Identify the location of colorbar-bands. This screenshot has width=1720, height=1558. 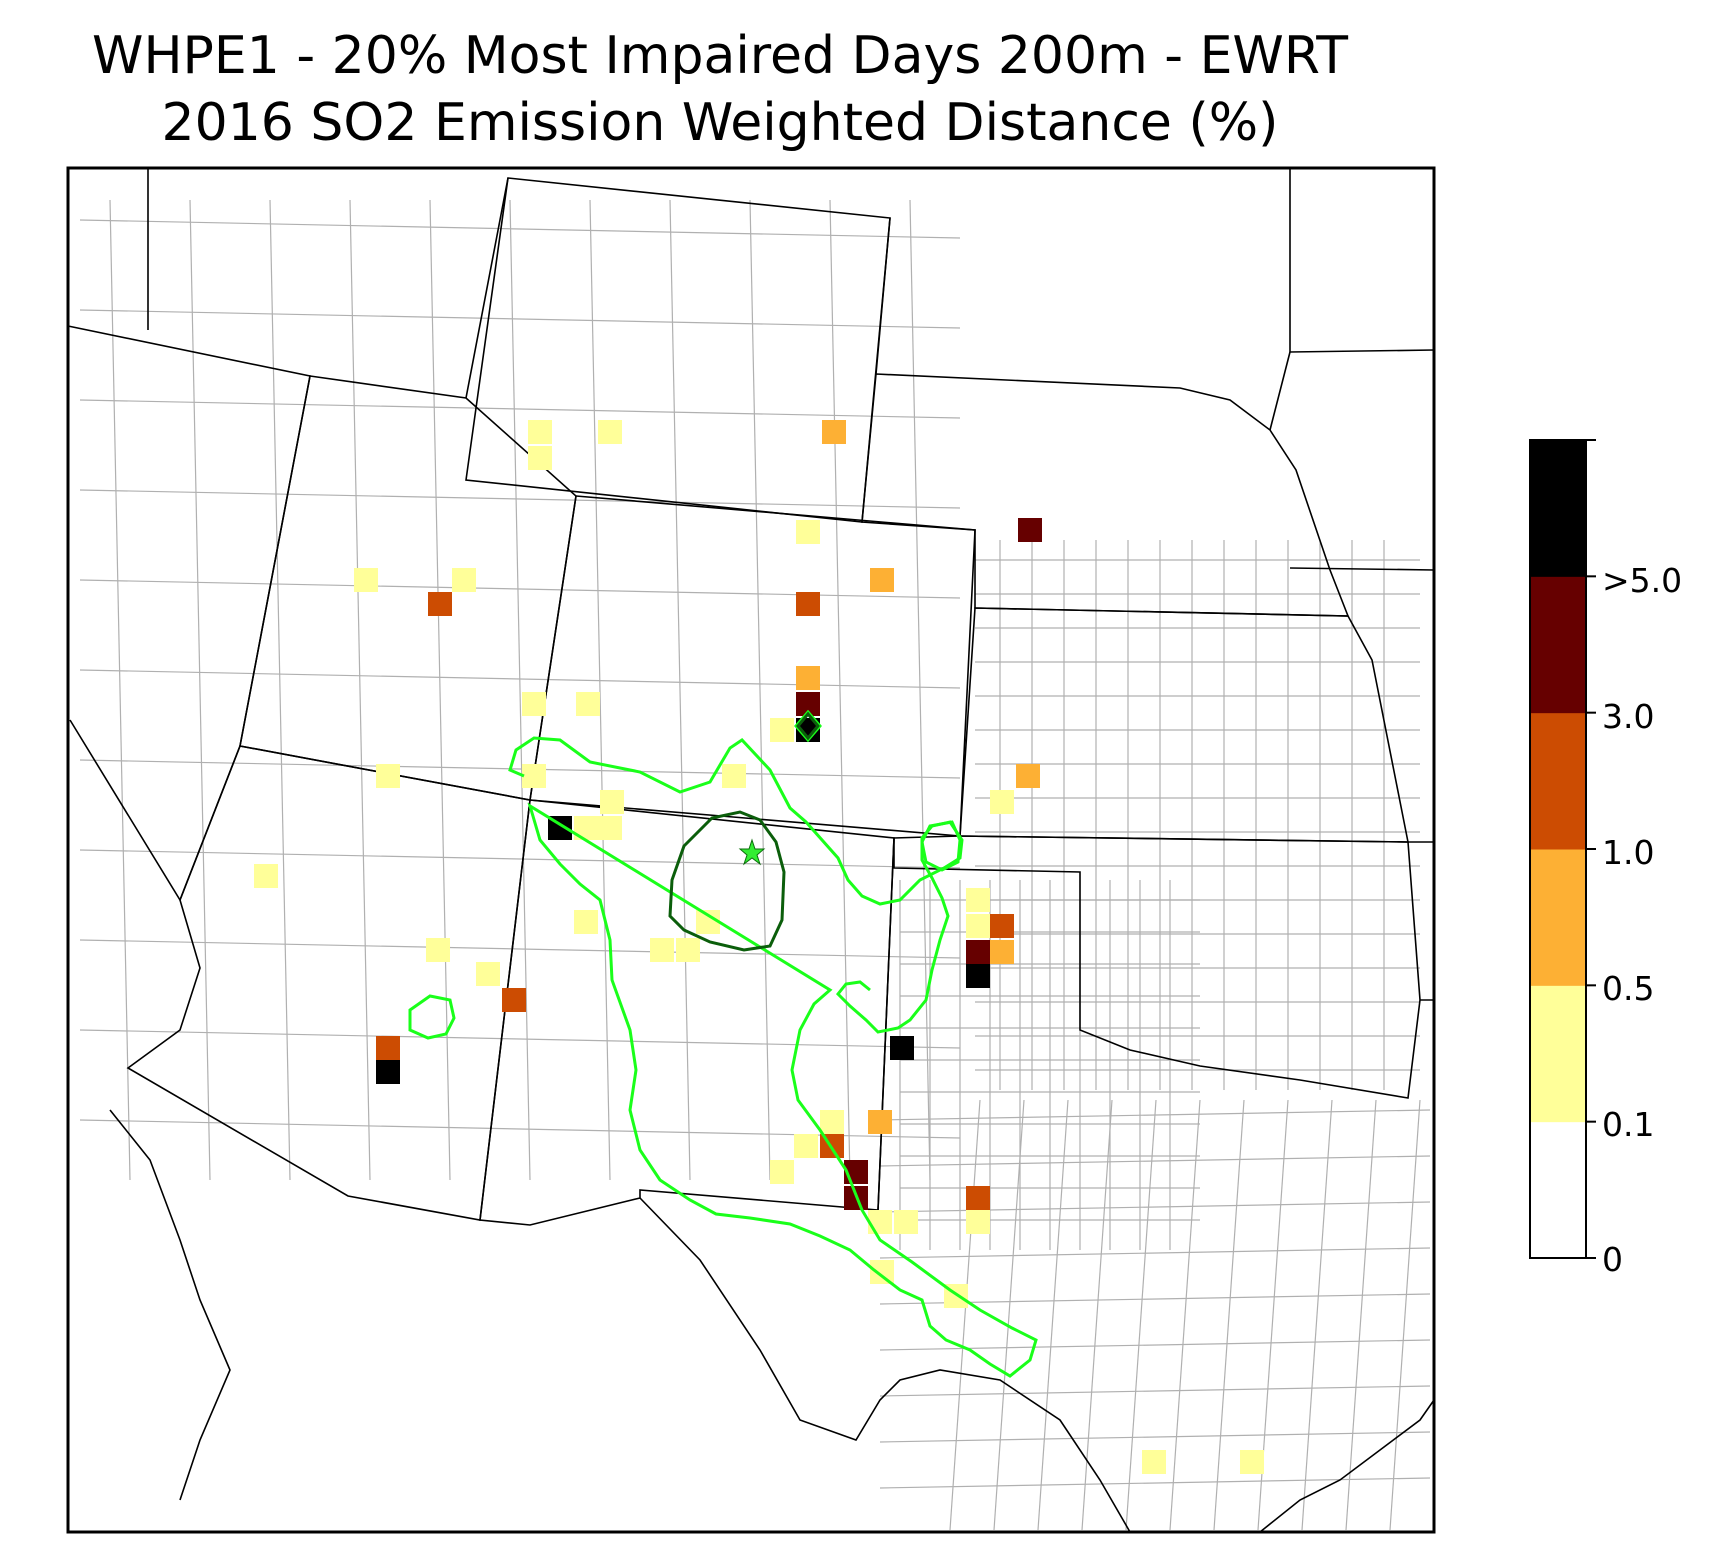
(1558, 849).